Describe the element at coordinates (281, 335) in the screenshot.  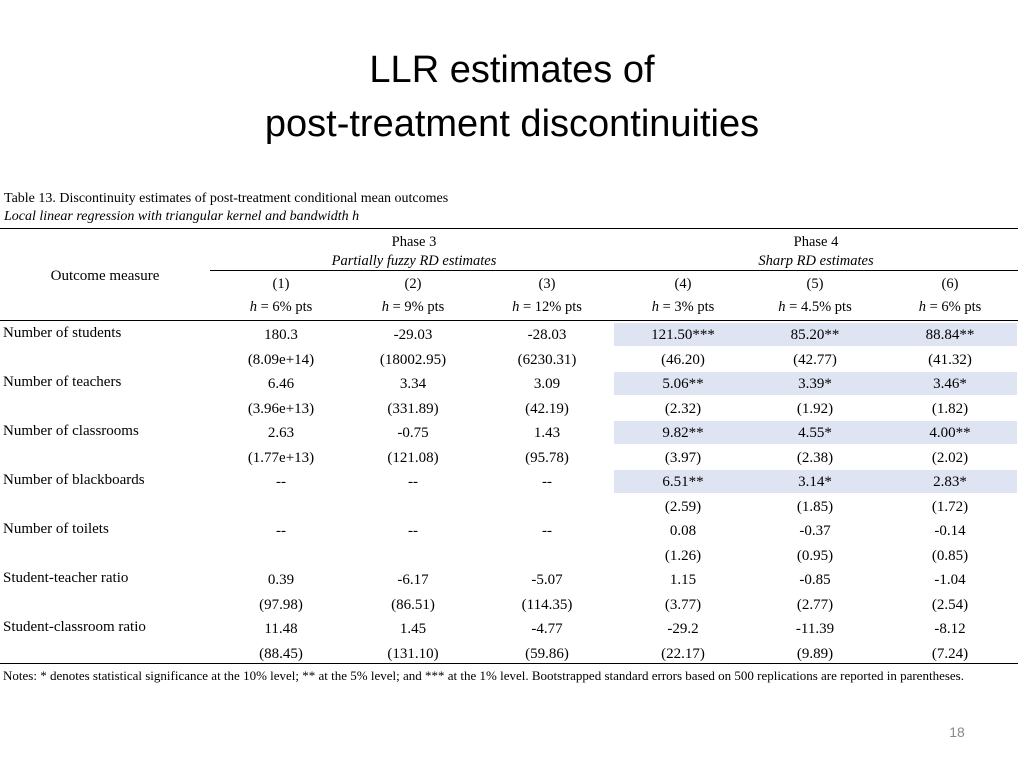
I see `estimate-cell: 180.3` at that location.